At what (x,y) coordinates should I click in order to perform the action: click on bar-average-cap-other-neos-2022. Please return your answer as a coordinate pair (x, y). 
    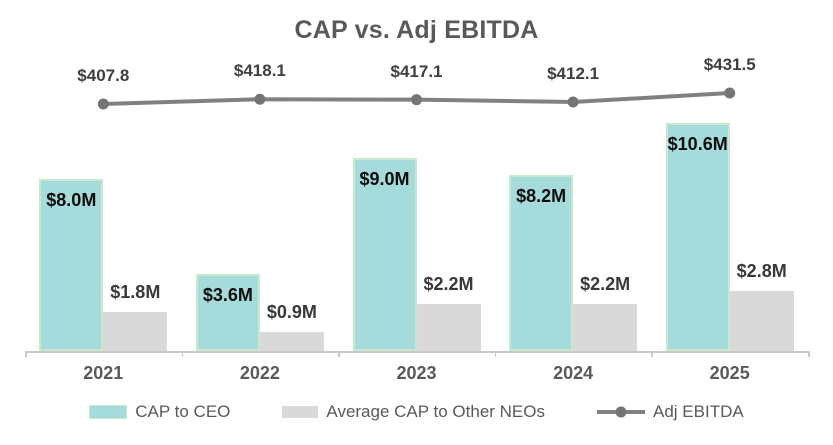
    Looking at the image, I should click on (291, 341).